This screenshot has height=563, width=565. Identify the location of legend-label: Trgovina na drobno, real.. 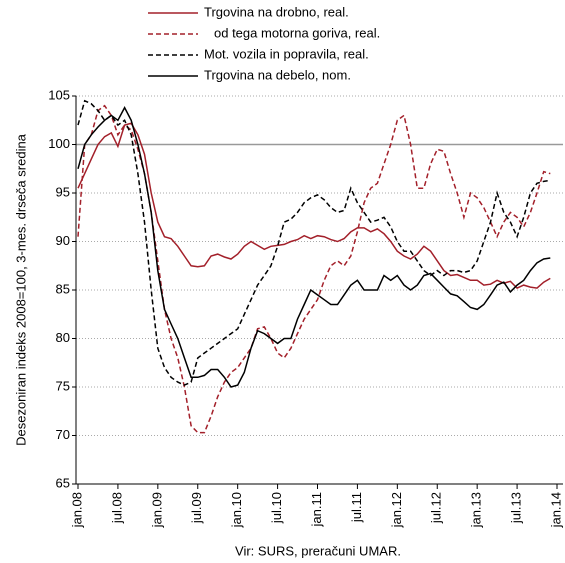
(276, 11).